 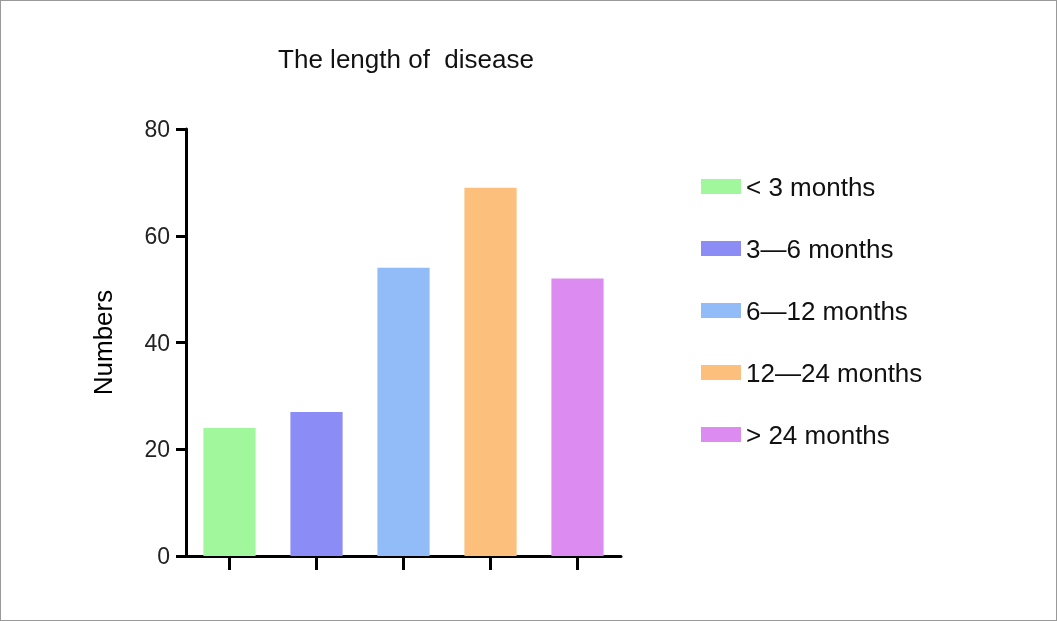 What do you see at coordinates (818, 434) in the screenshot?
I see `legend-label: > 24 months` at bounding box center [818, 434].